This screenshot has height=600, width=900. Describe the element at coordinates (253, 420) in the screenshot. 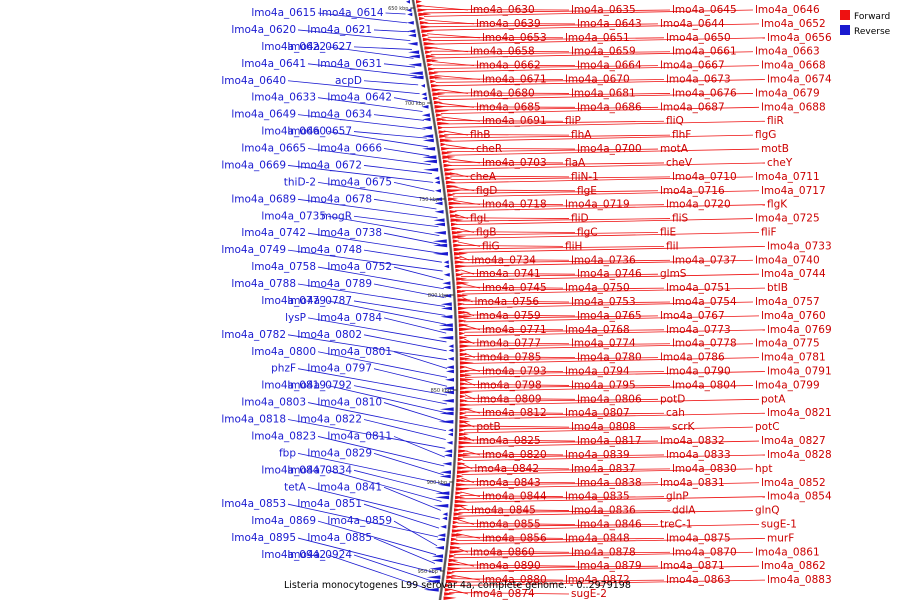

I see `reverse-gene-label: lmo4a_0818` at that location.